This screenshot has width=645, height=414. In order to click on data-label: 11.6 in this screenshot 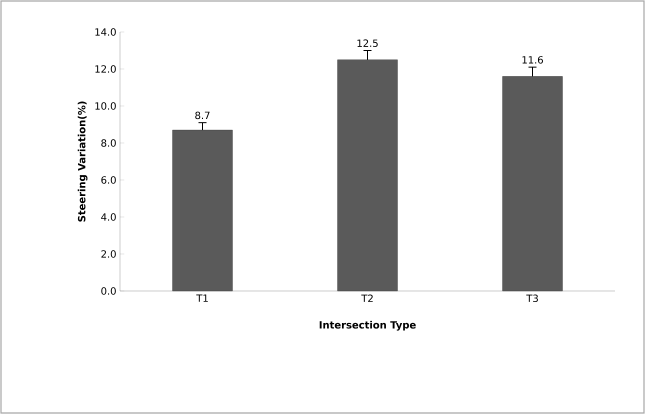, I will do `click(532, 60)`.